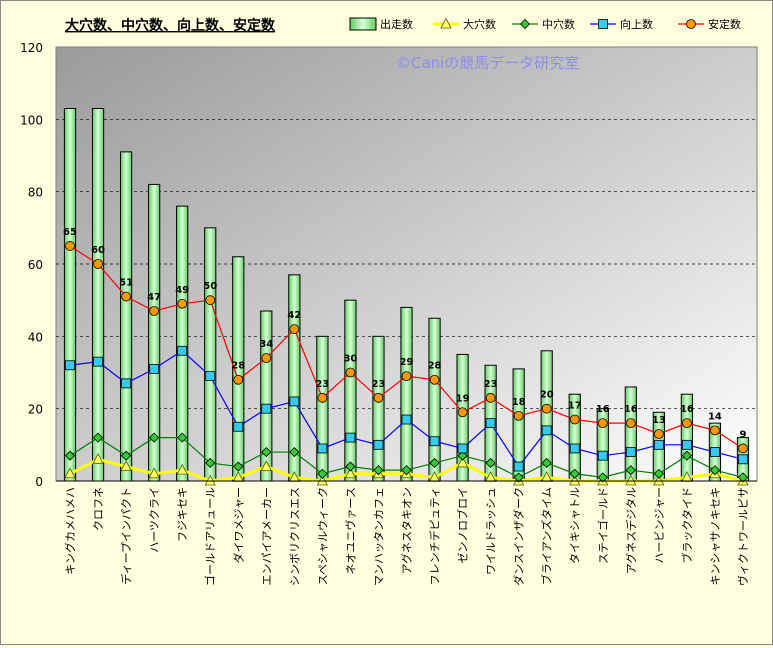  Describe the element at coordinates (724, 24) in the screenshot. I see `legend-label: 安定数` at that location.